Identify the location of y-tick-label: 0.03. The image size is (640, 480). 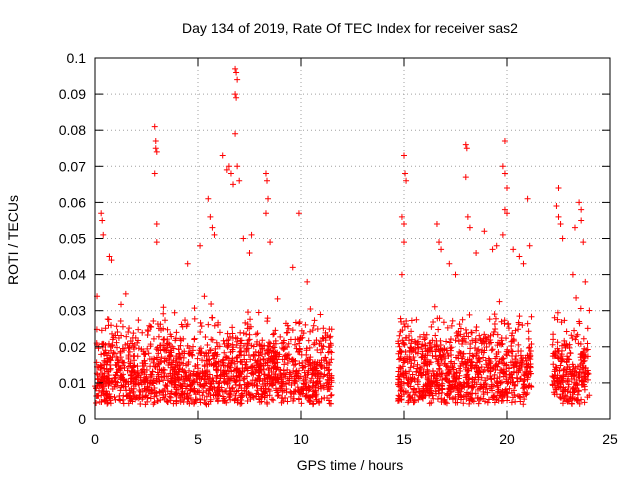
(72, 311).